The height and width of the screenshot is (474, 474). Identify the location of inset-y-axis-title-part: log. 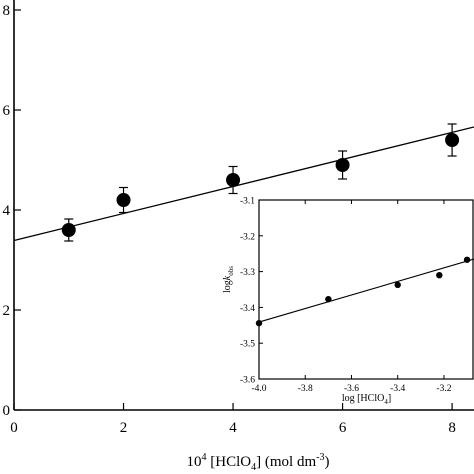
(227, 286).